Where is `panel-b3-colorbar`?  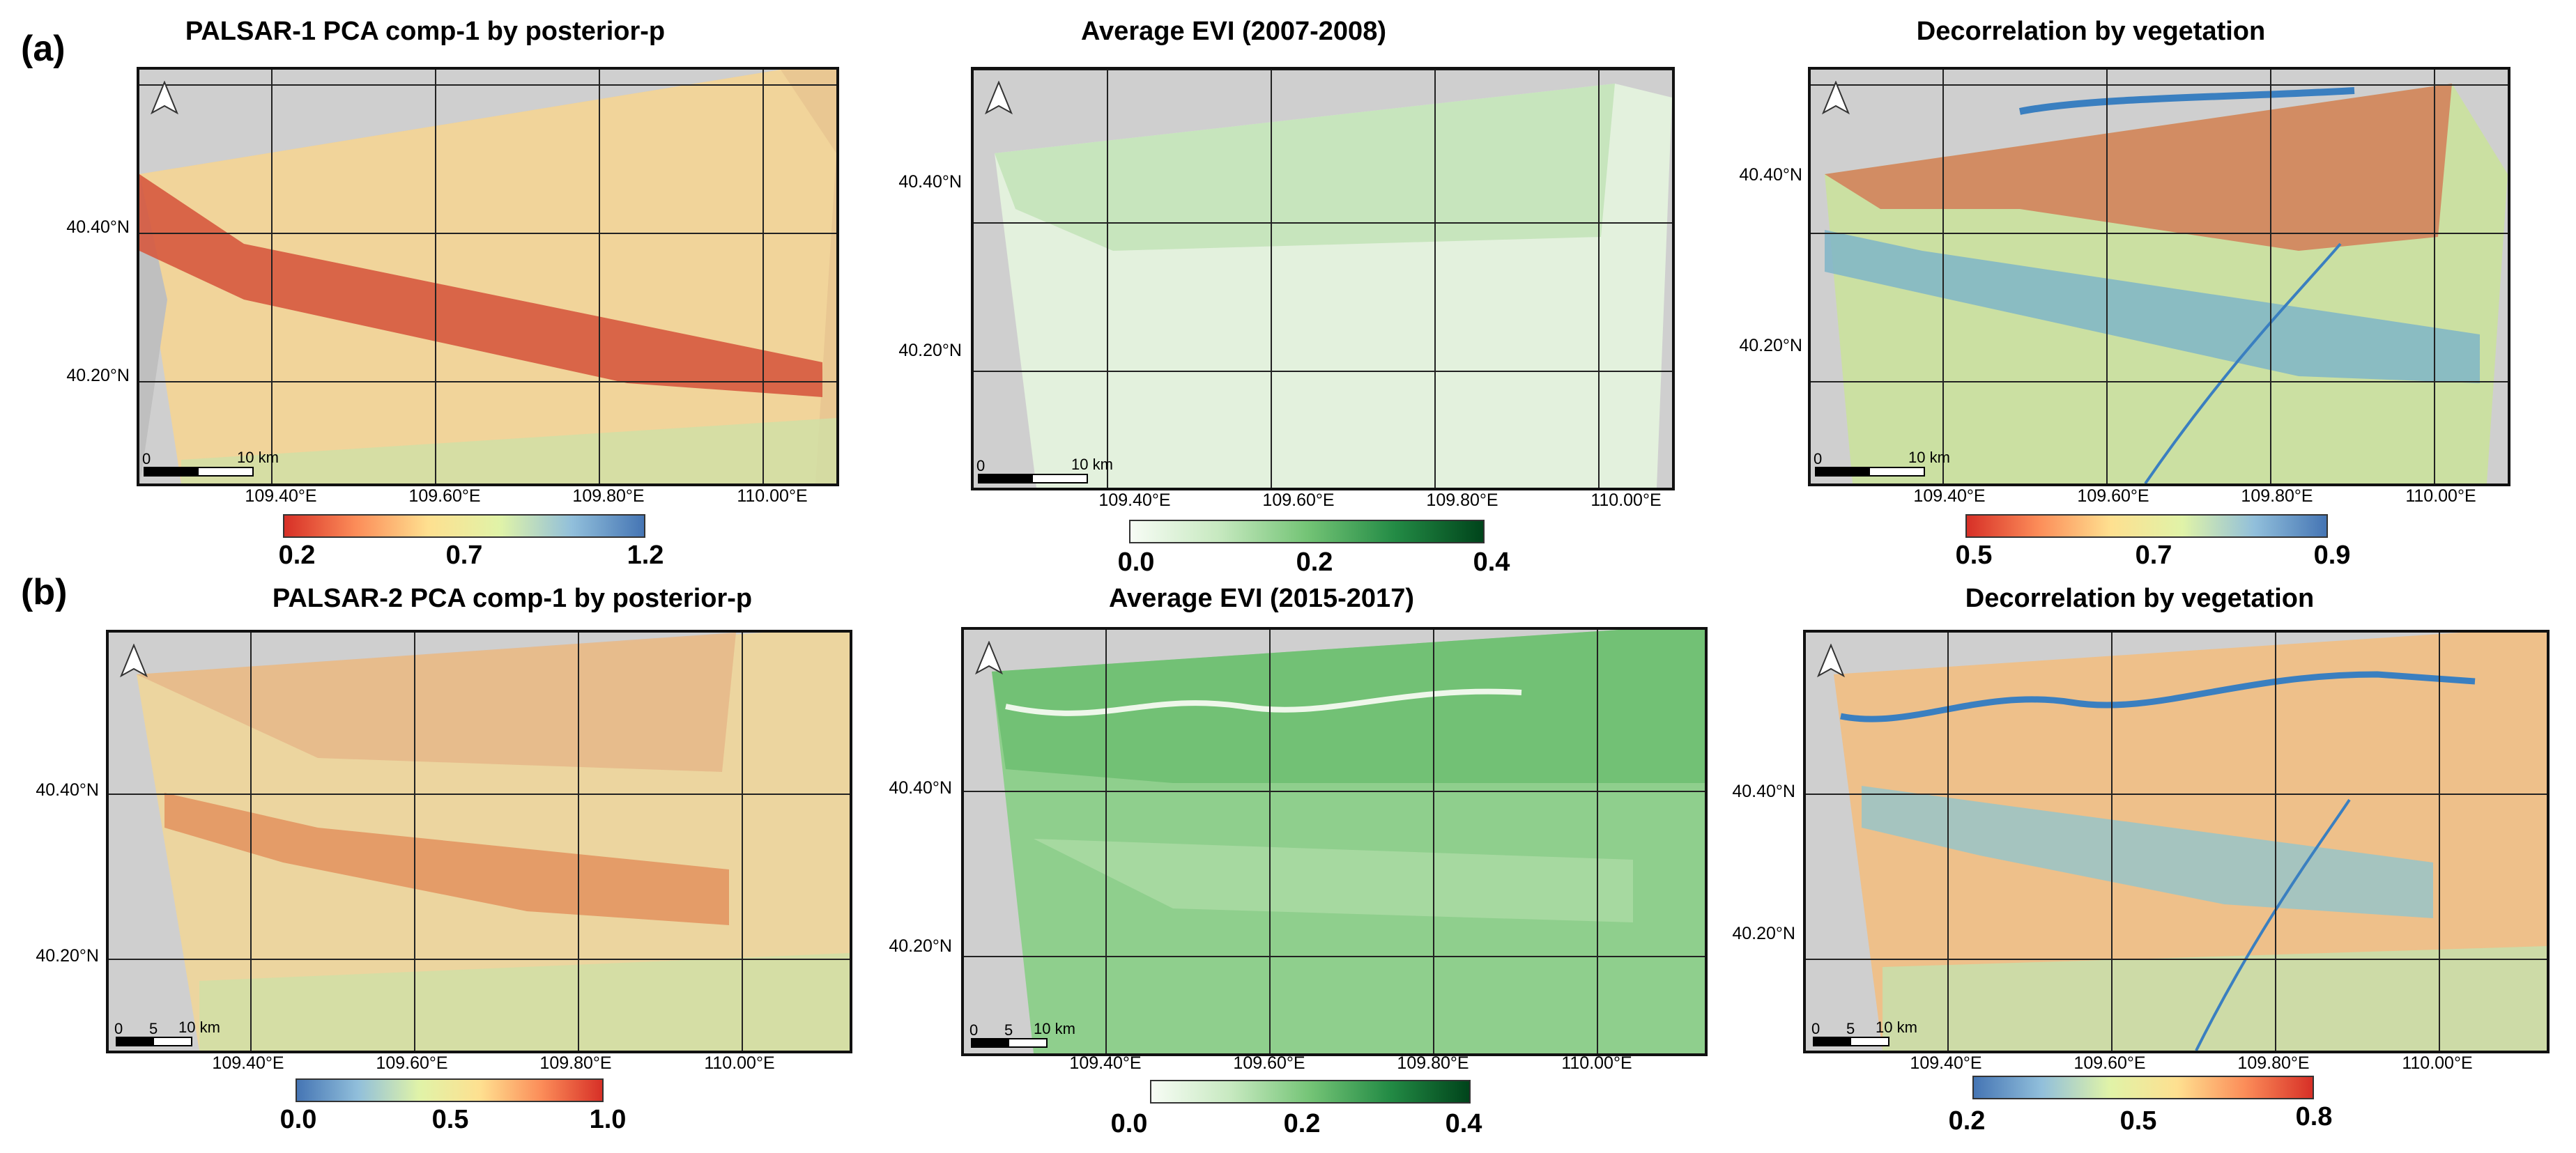
panel-b3-colorbar is located at coordinates (2143, 1087).